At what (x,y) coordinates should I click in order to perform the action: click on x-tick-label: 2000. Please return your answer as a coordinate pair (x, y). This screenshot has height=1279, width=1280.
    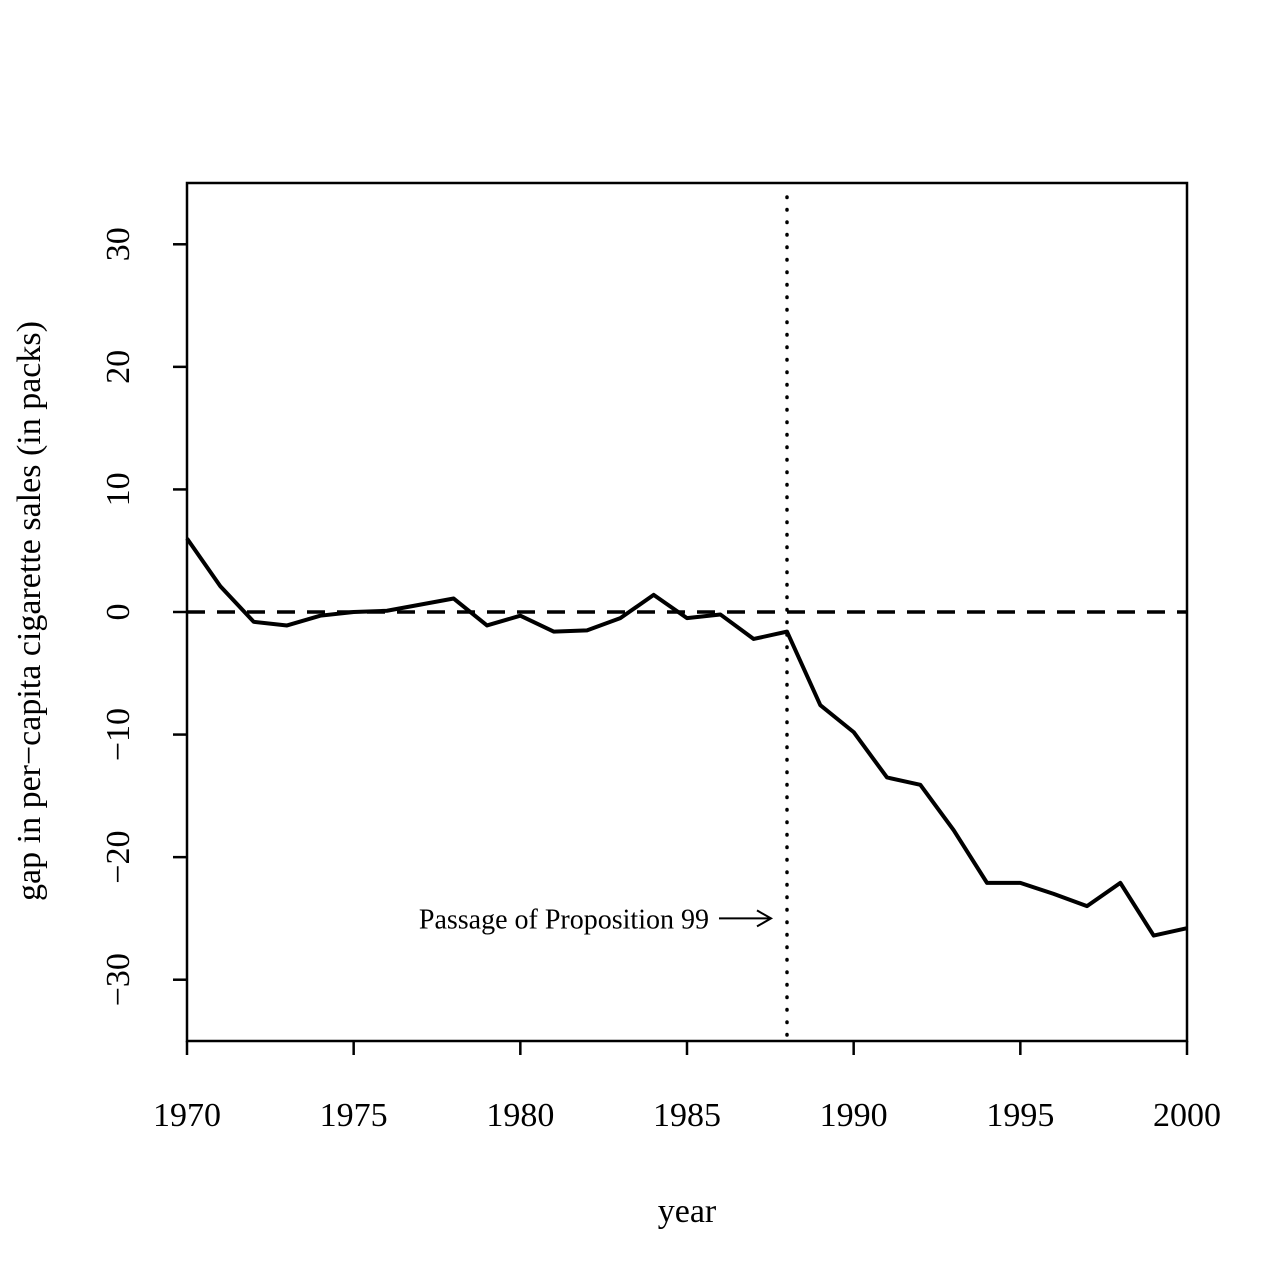
    Looking at the image, I should click on (1187, 1115).